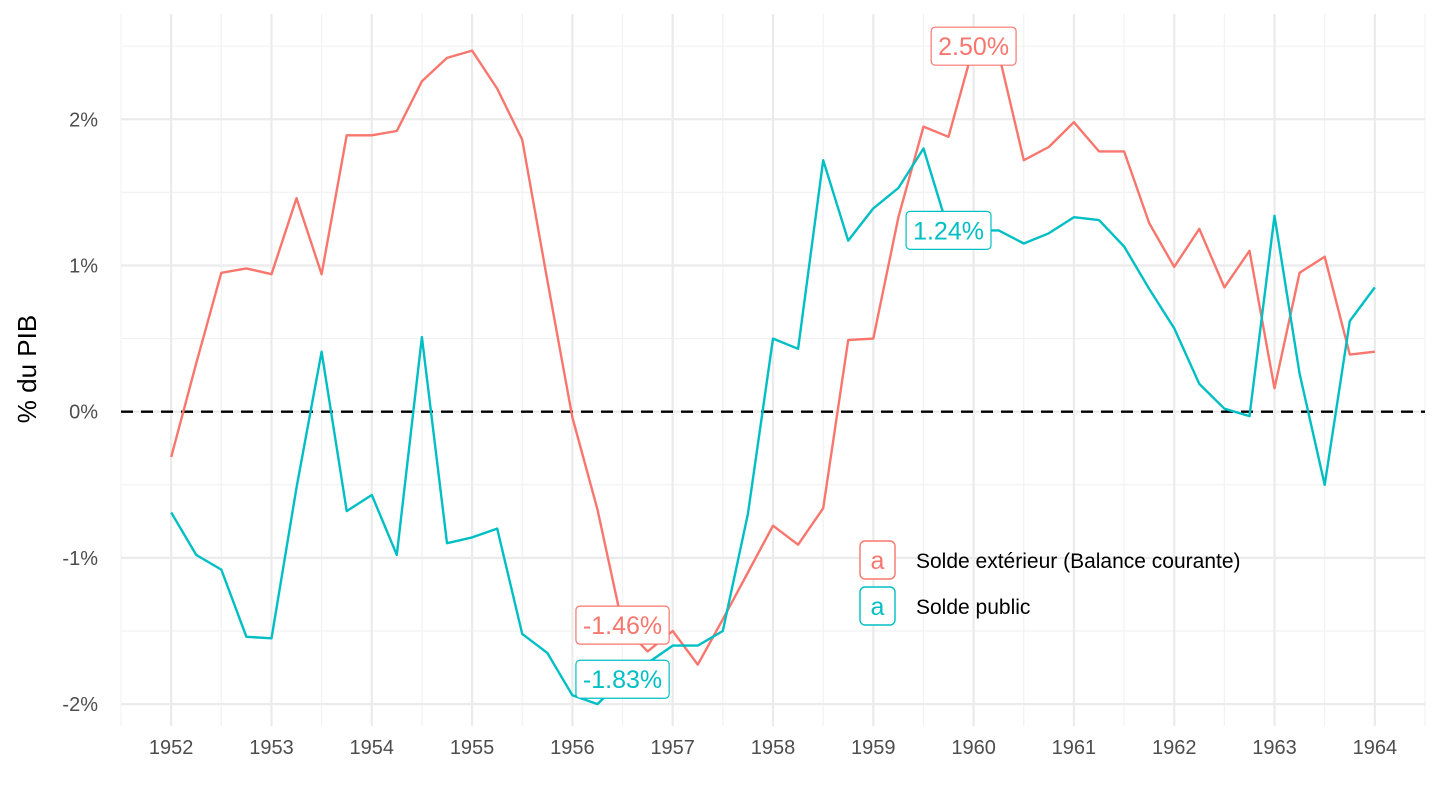 Image resolution: width=1440 pixels, height=810 pixels. I want to click on x-tick-label: 1955, so click(472, 748).